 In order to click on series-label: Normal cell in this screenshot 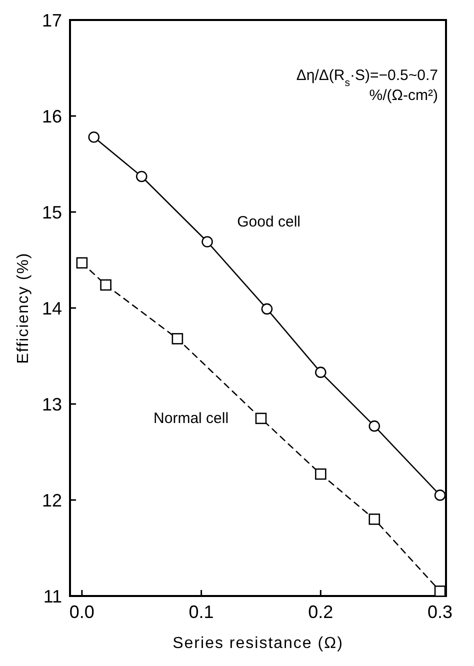, I will do `click(191, 419)`.